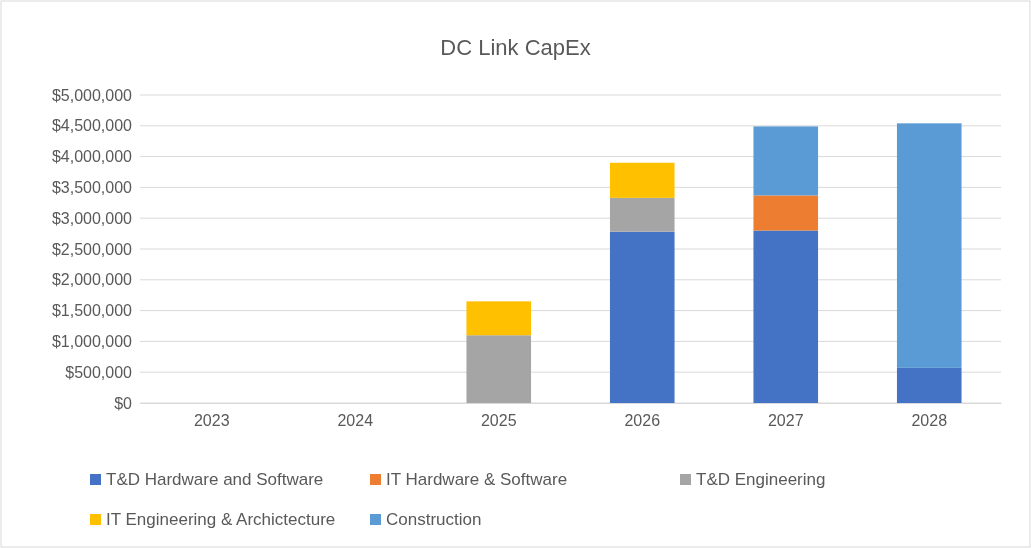  Describe the element at coordinates (92, 342) in the screenshot. I see `y-tick-label: $1,000,000` at that location.